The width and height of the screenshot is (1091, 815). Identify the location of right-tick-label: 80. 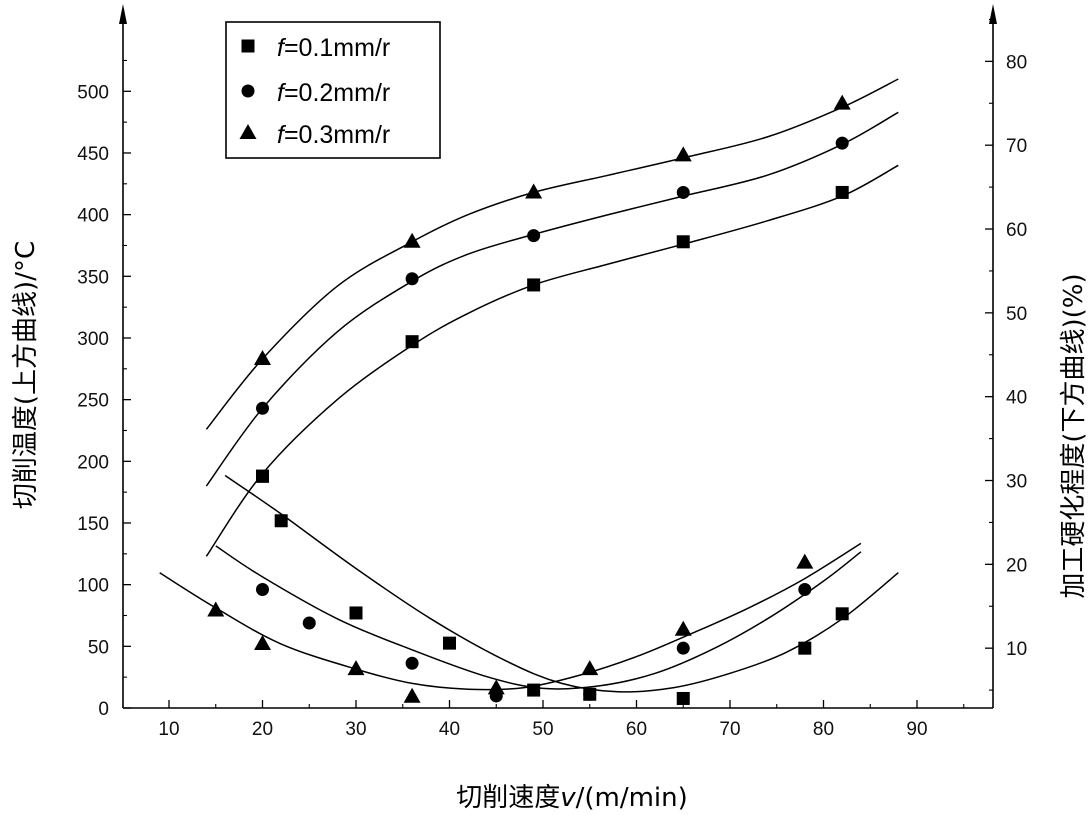
(1016, 62).